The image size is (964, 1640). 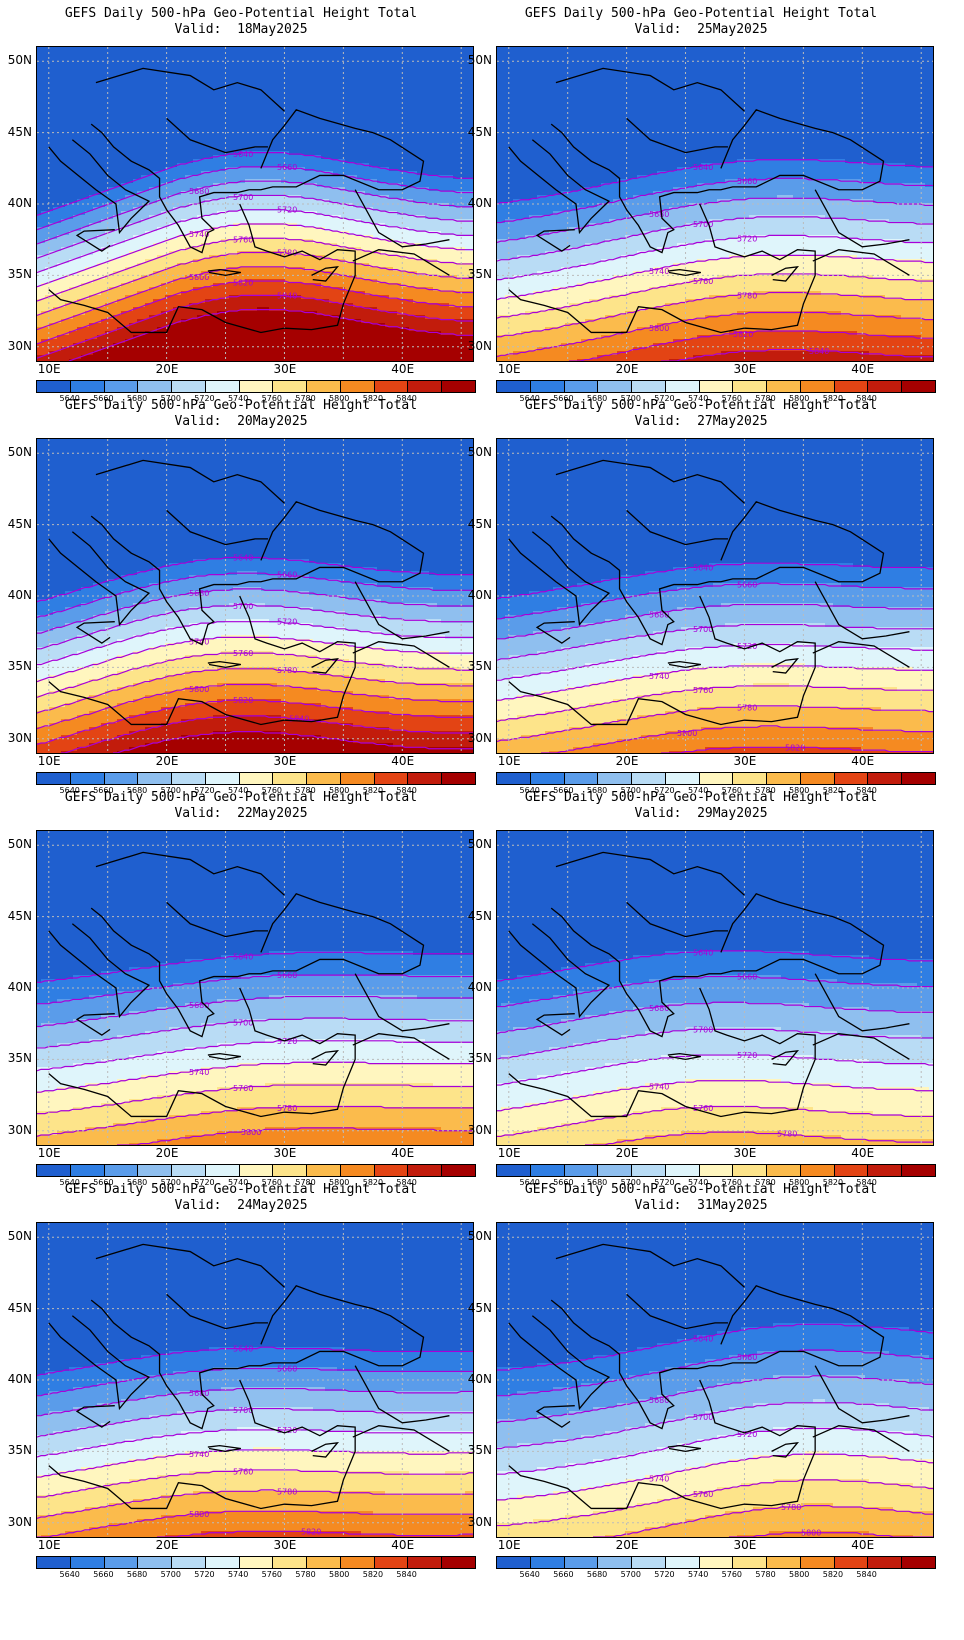 I want to click on height-map: 5640 5660 5680 5700 5720 5740 5760 5780 5800 5820, so click(x=255, y=1380).